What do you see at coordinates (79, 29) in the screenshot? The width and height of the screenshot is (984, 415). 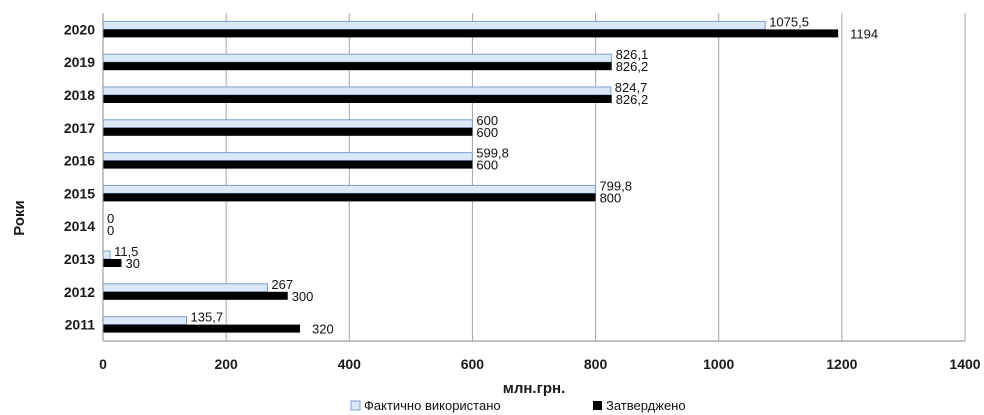 I see `y-tick-label: 2020` at bounding box center [79, 29].